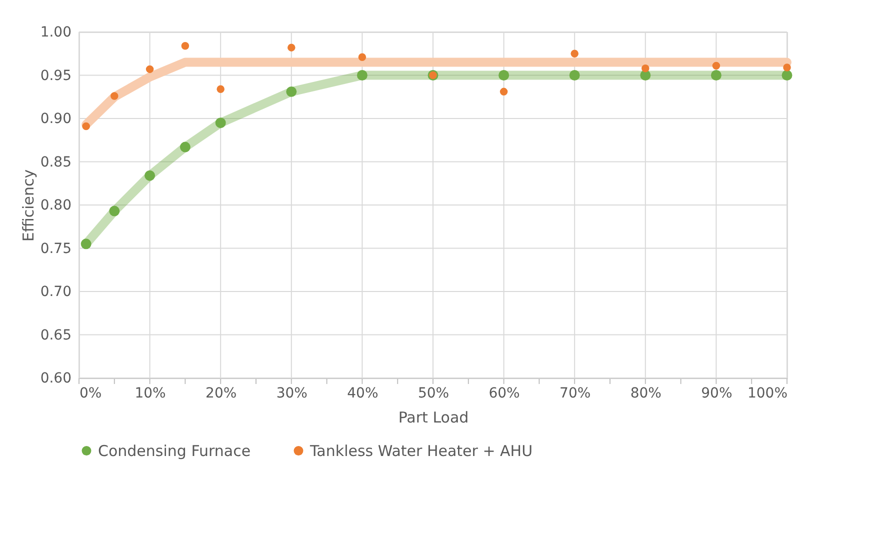 The width and height of the screenshot is (884, 537). I want to click on y-tick-label: 0.70, so click(56, 292).